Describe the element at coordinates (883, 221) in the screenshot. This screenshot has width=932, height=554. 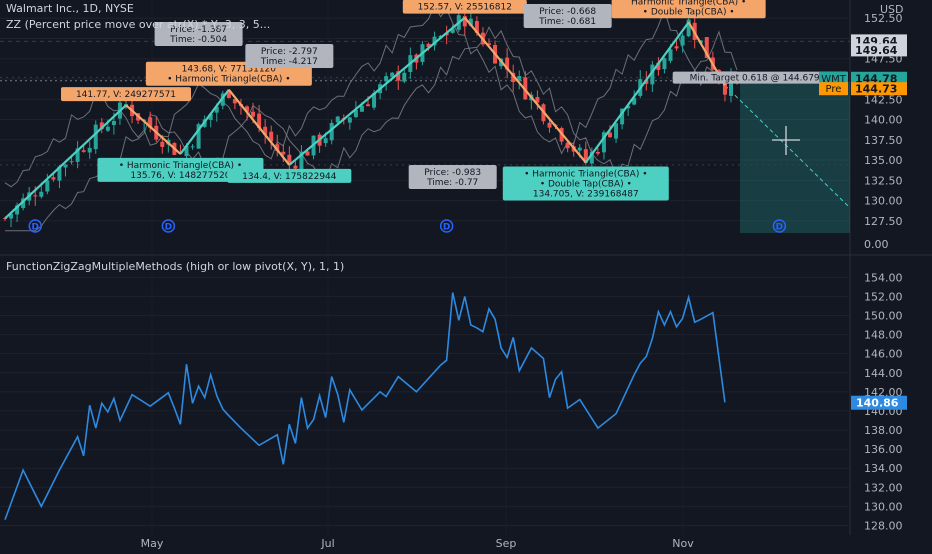
I see `price-tick-label: 127.50` at that location.